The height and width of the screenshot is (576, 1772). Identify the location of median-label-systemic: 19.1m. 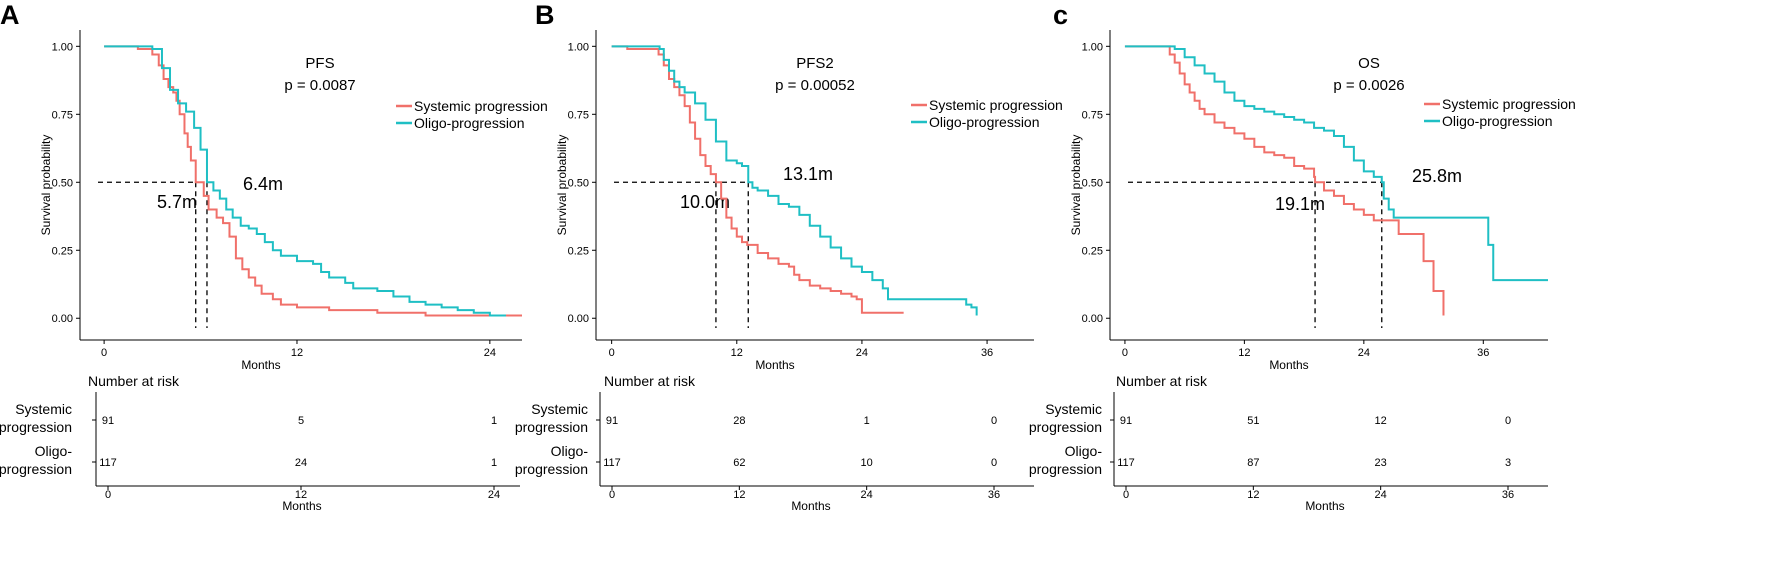
(1300, 204).